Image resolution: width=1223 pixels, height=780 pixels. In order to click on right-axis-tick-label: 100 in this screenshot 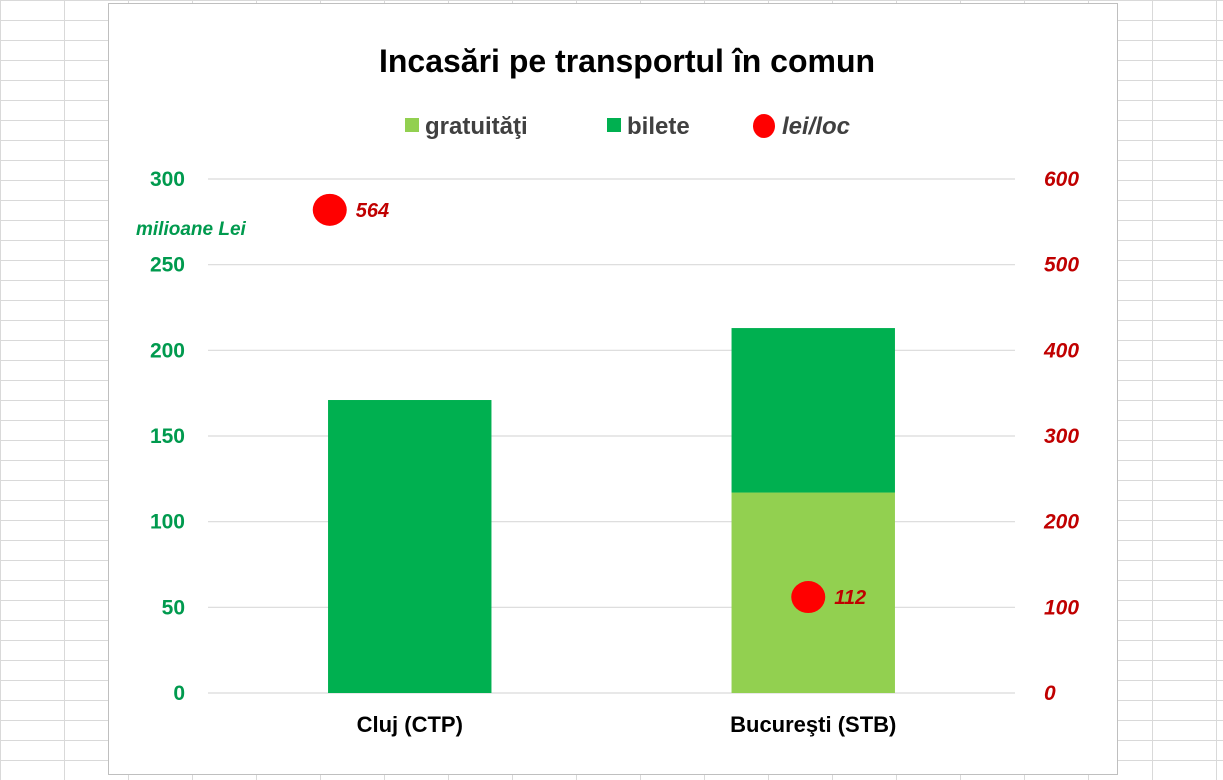, I will do `click(1061, 607)`.